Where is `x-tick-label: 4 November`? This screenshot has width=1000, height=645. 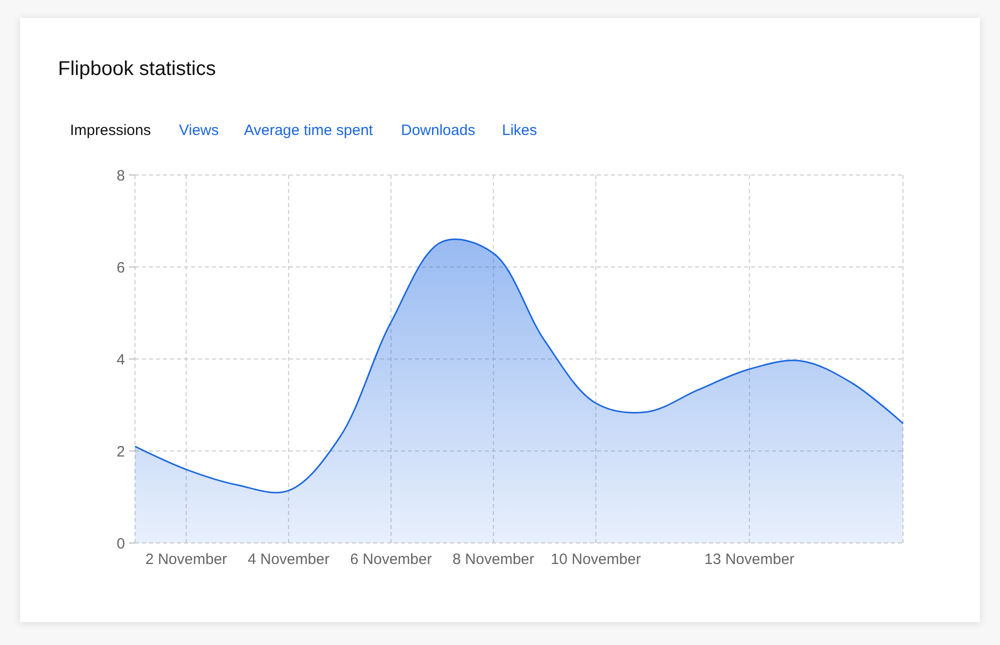
x-tick-label: 4 November is located at coordinates (289, 559).